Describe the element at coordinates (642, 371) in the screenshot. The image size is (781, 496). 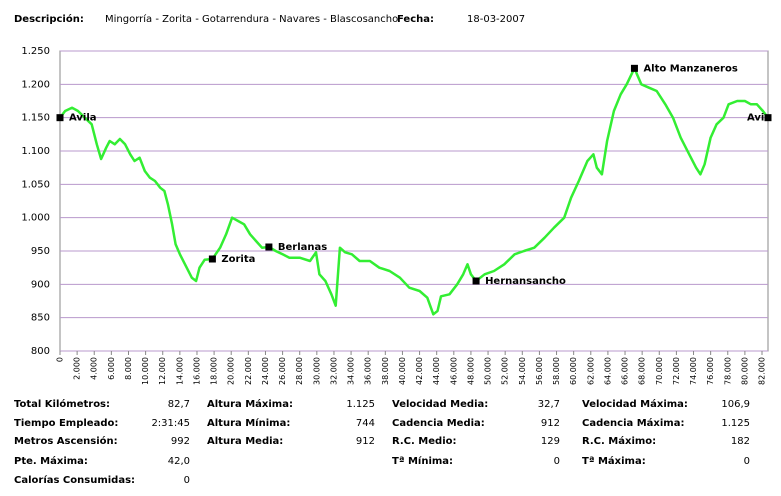
I see `x-tick-label: 68.000` at that location.